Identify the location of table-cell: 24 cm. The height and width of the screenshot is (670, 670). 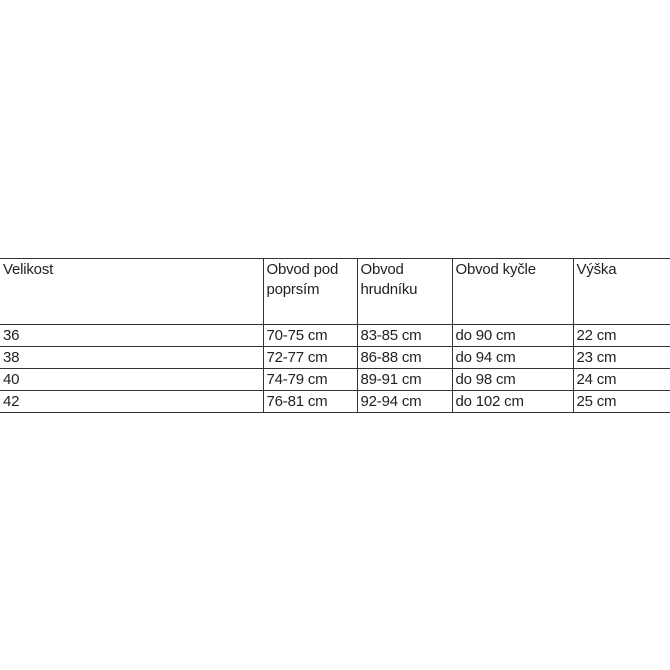
(621, 379).